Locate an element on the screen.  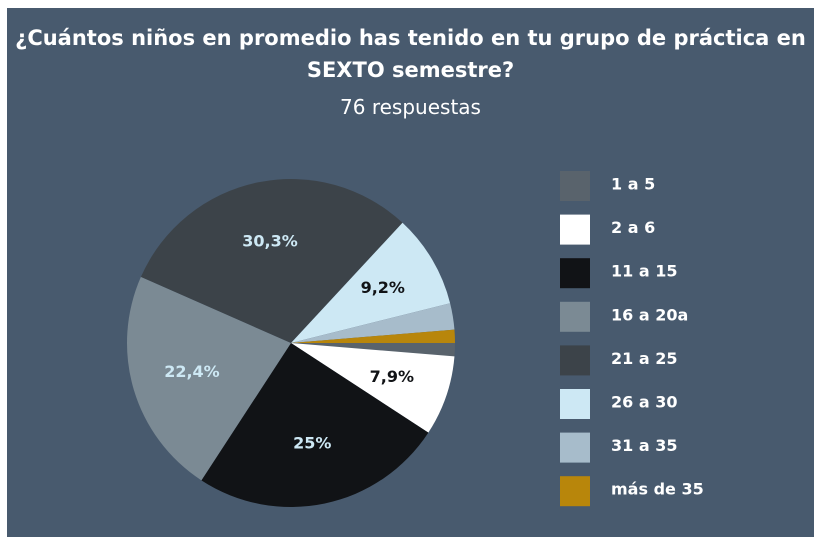
slice-label: 22,4% is located at coordinates (192, 371).